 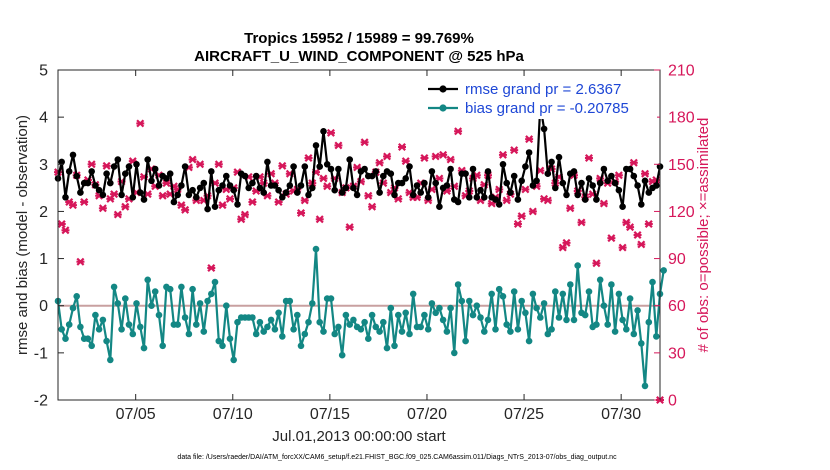 What do you see at coordinates (681, 71) in the screenshot?
I see `y-right-tick-label: 210` at bounding box center [681, 71].